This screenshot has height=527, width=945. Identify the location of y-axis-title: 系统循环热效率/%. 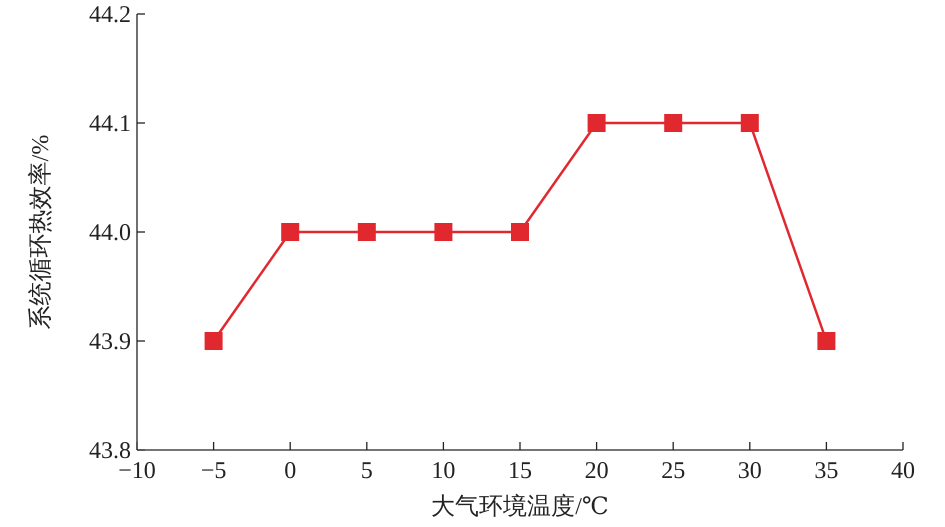
(40, 232).